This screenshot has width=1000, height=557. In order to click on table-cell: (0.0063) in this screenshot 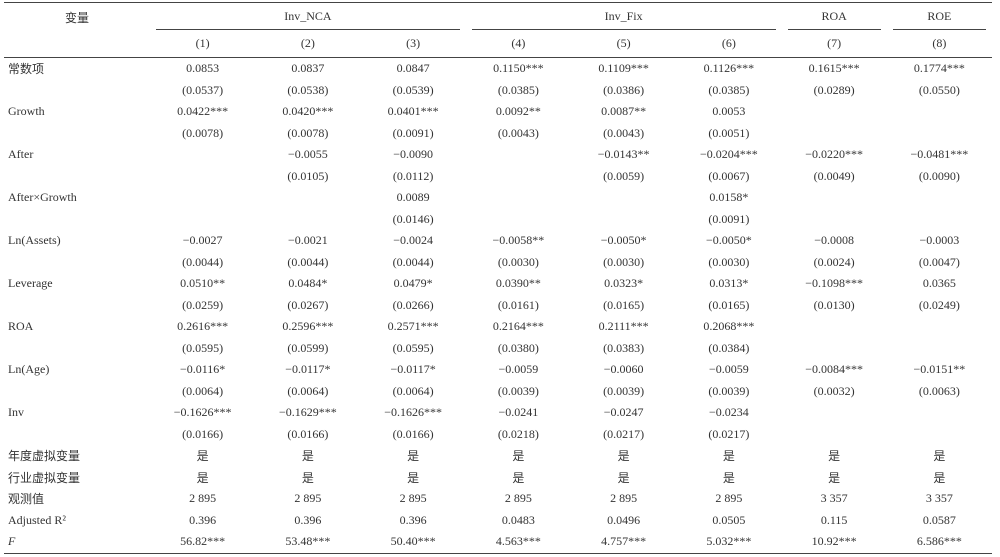, I will do `click(939, 390)`.